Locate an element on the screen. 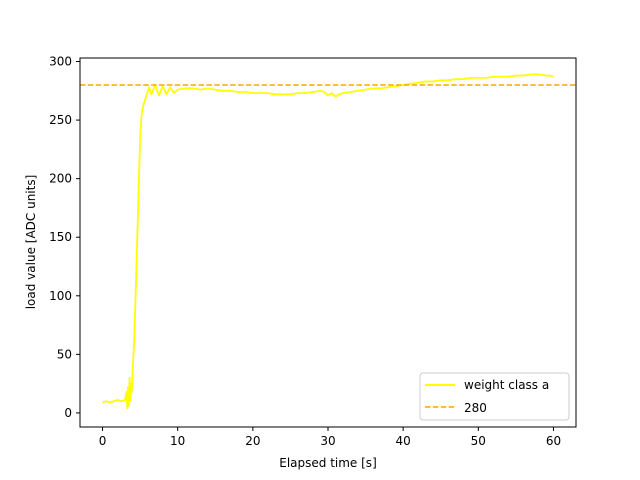  legend: weight class a 280 is located at coordinates (494, 396).